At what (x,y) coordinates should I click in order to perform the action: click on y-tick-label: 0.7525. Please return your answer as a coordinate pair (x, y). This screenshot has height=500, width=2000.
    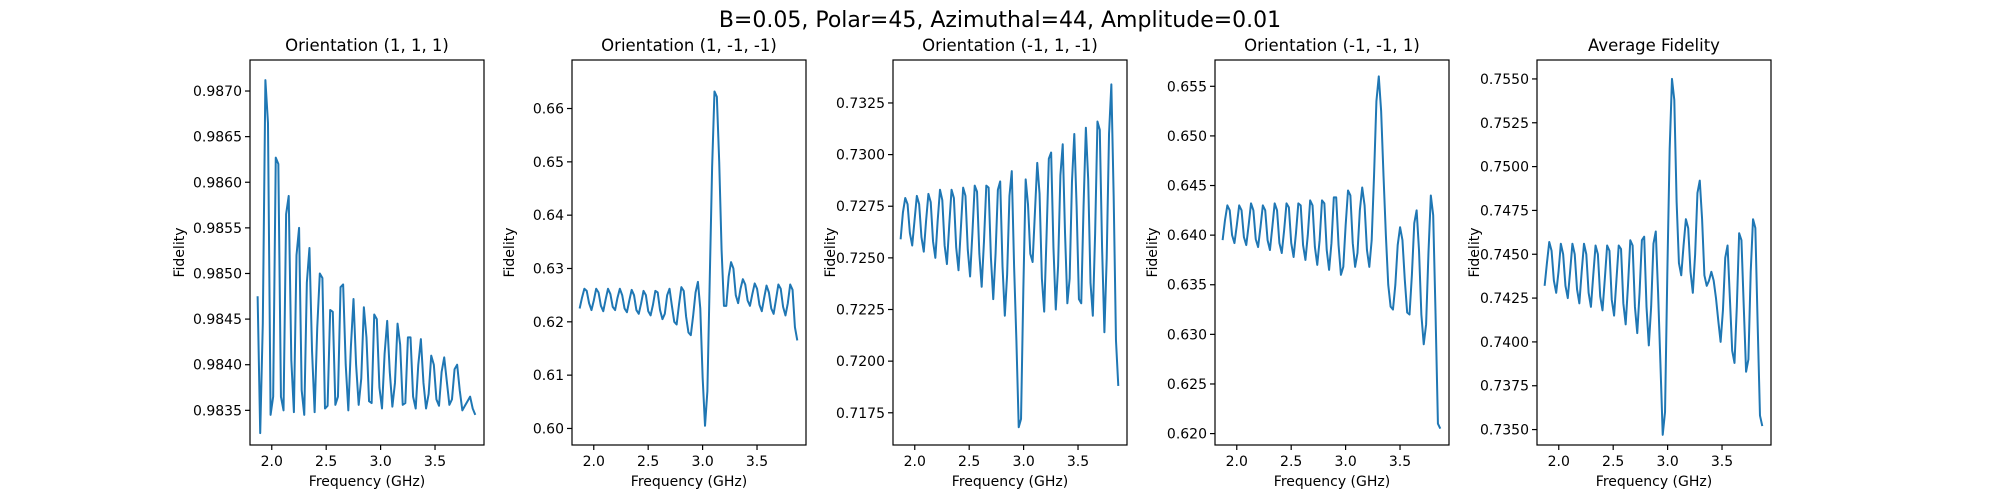
    Looking at the image, I should click on (1504, 124).